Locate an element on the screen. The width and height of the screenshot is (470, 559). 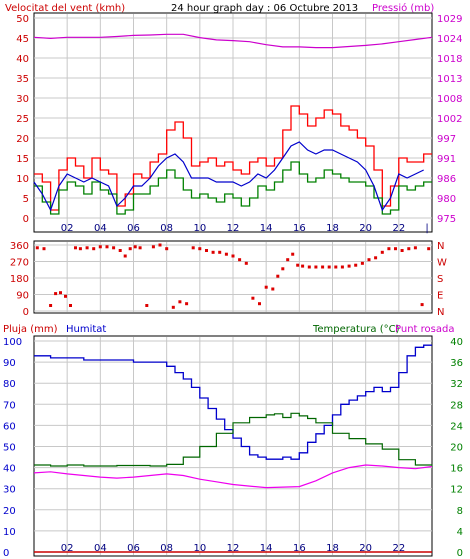
y-left-tick: 35 is located at coordinates (22, 79).